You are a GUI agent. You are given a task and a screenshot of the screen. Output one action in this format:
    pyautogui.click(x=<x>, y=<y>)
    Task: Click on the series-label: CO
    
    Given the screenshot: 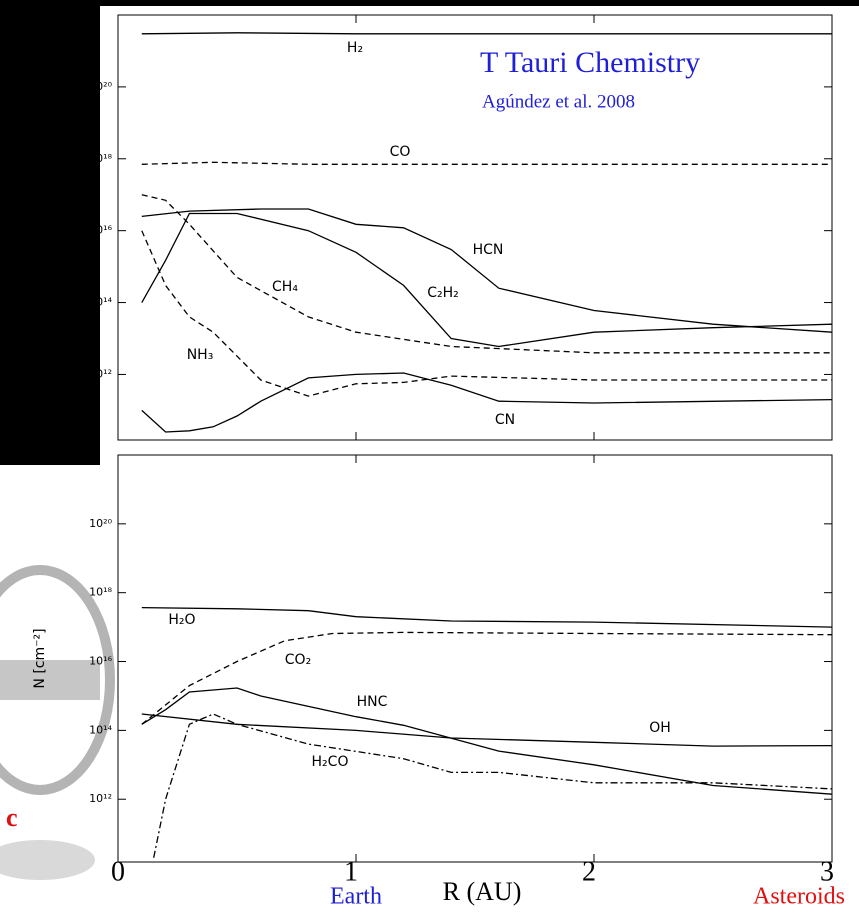 What is the action you would take?
    pyautogui.click(x=400, y=152)
    